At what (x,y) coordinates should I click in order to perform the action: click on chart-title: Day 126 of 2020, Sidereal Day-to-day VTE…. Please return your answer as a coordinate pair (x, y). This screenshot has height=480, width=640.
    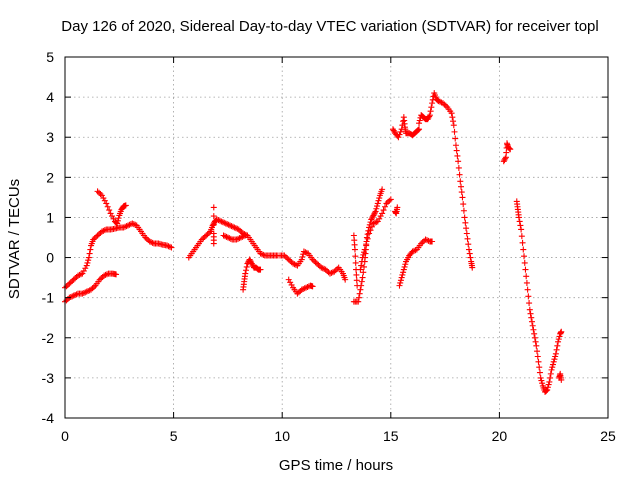
    Looking at the image, I should click on (329, 26).